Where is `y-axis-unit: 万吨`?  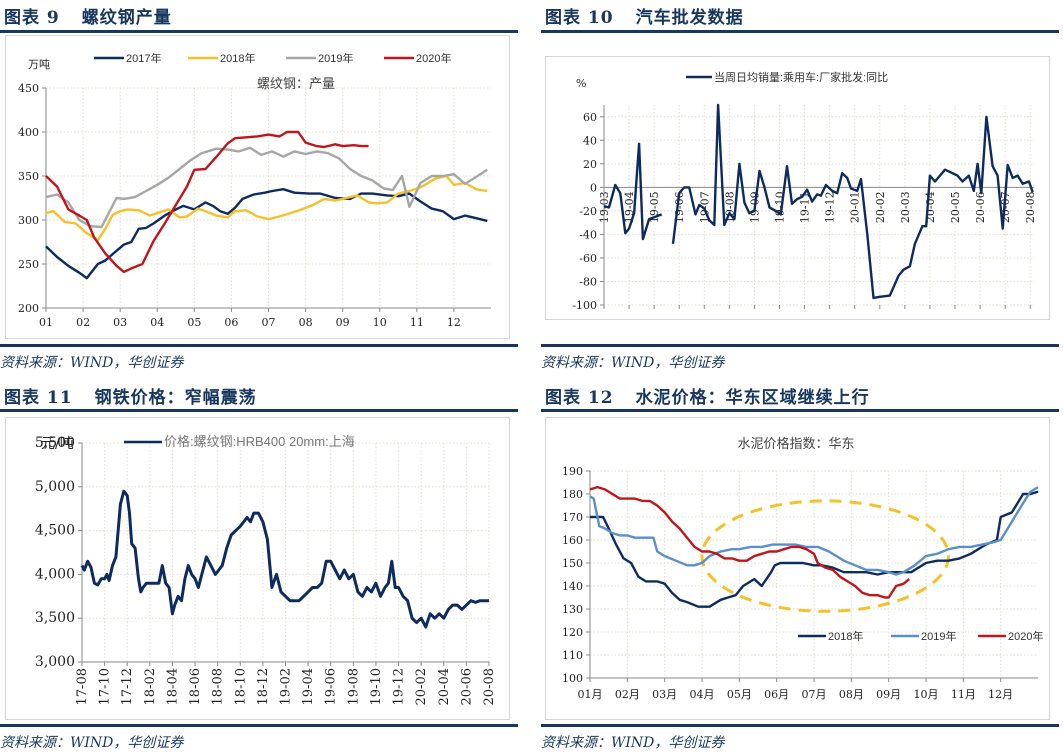
y-axis-unit: 万吨 is located at coordinates (39, 64).